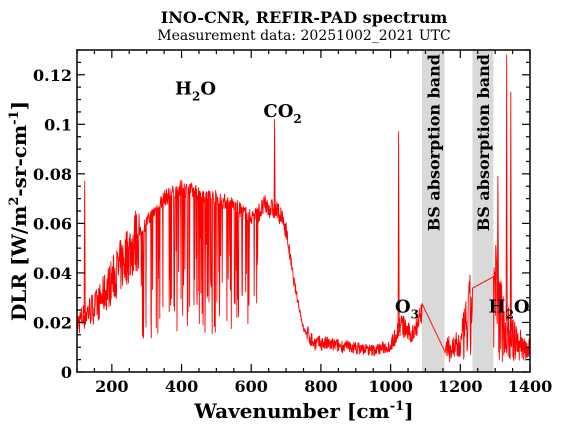 This screenshot has width=567, height=425. What do you see at coordinates (390, 386) in the screenshot?
I see `x-tick-label: 1000` at bounding box center [390, 386].